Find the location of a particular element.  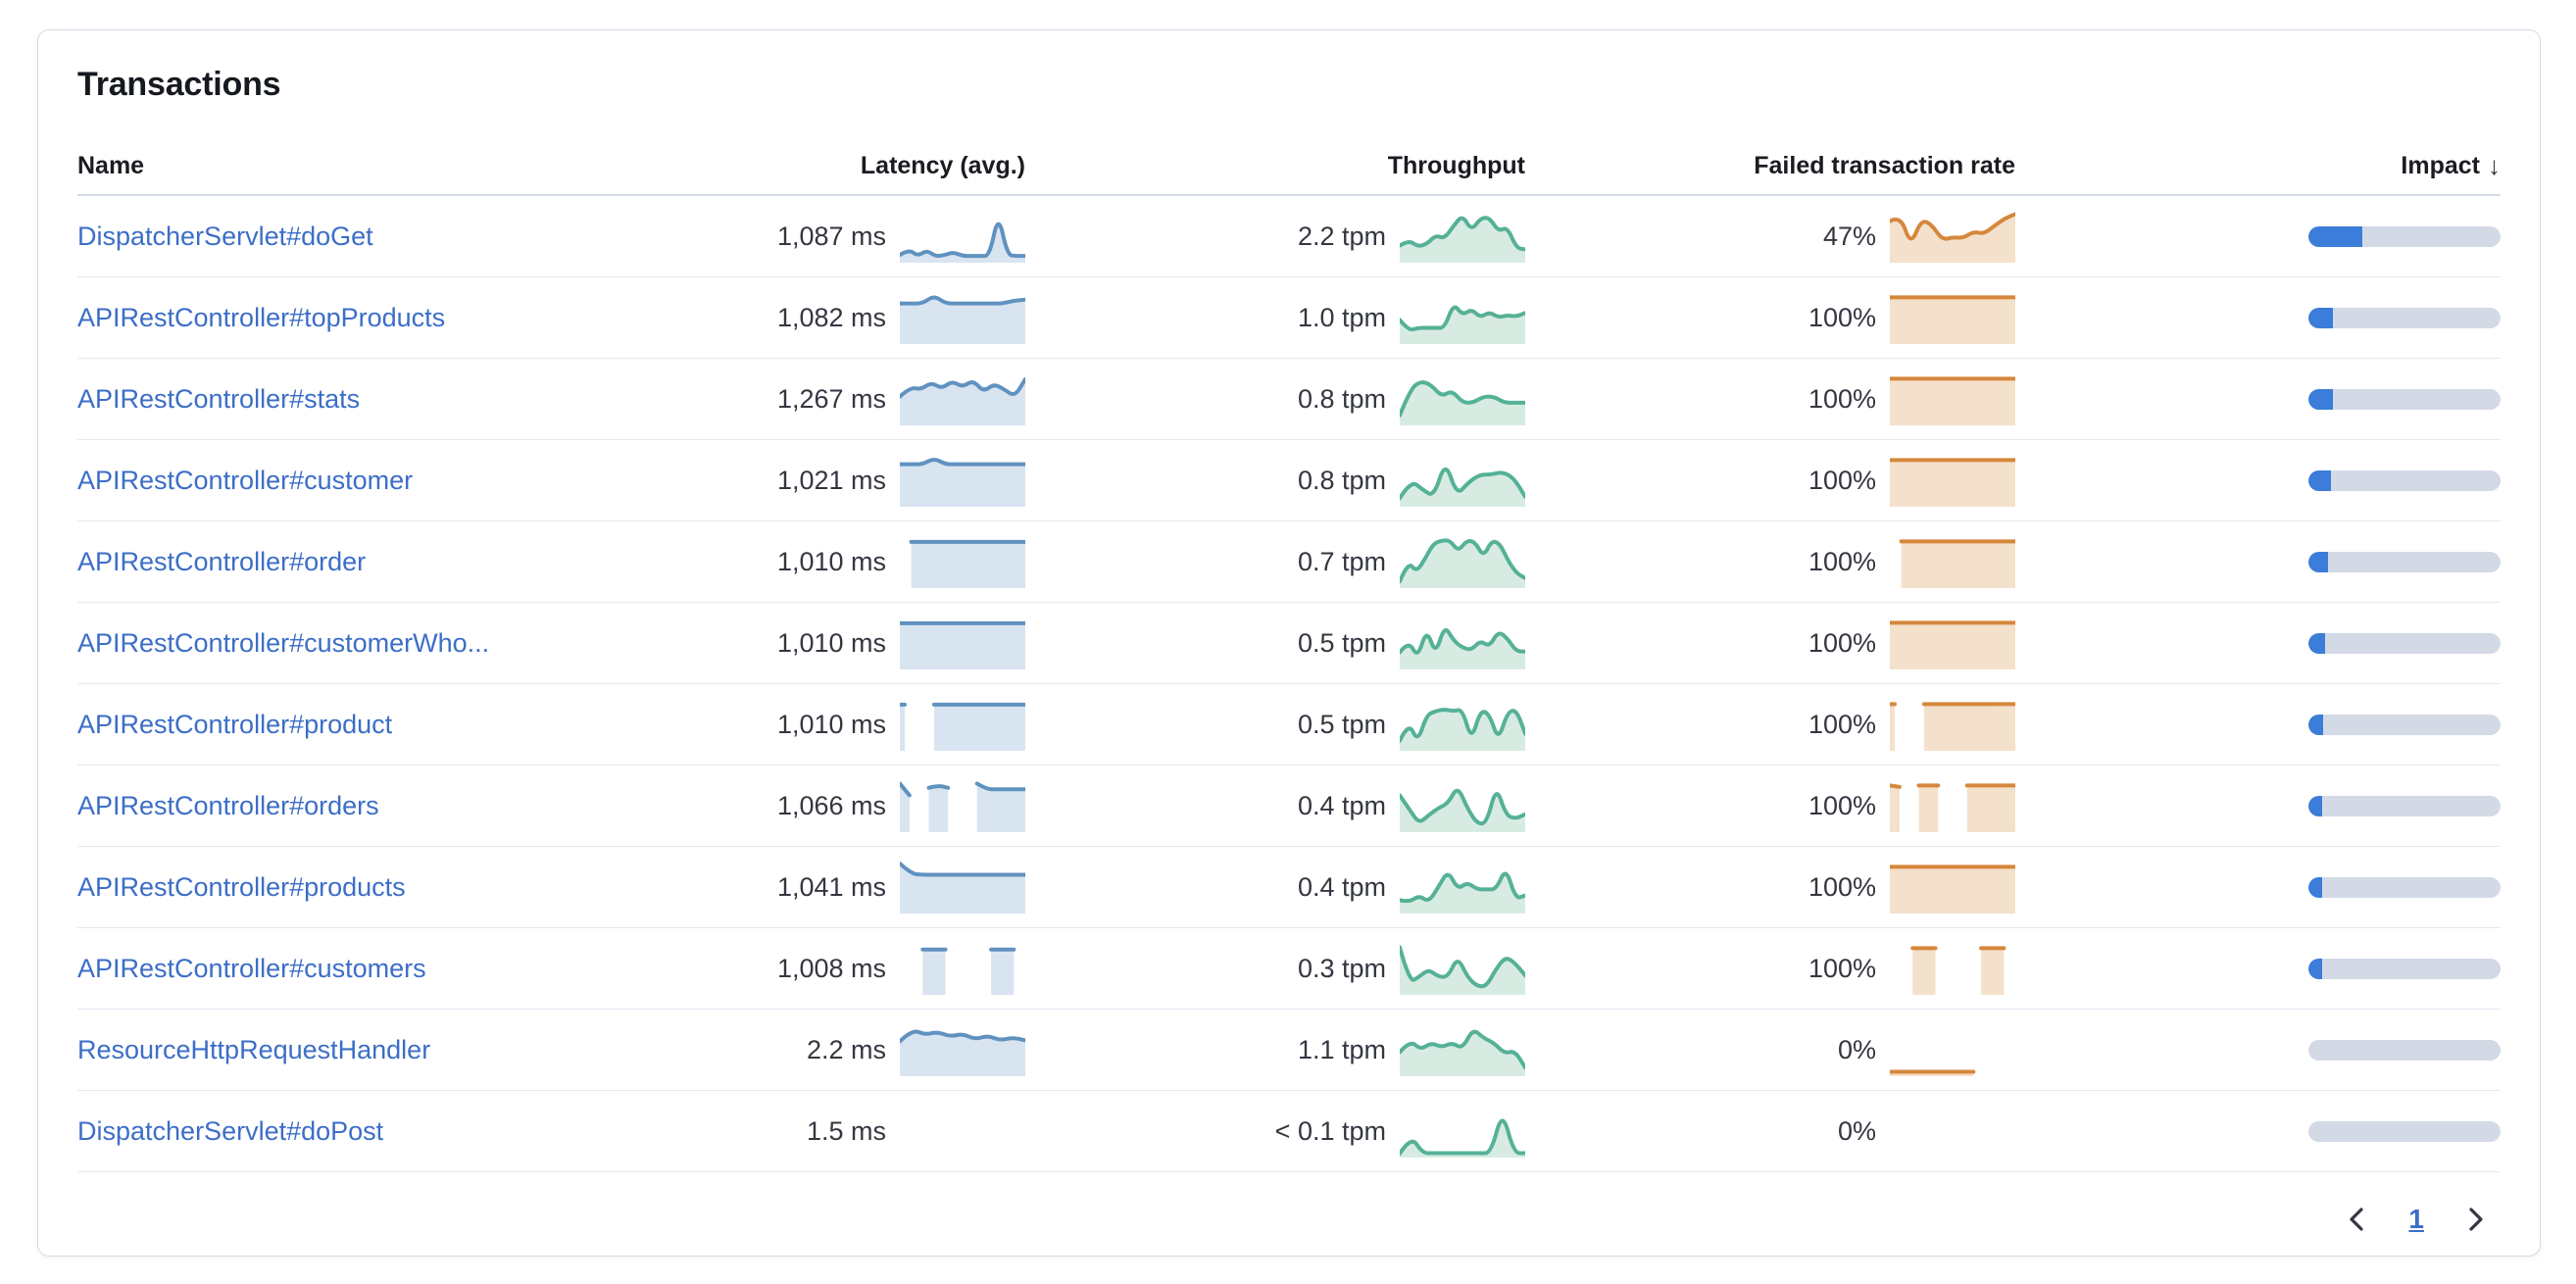

panel-title: Transactions is located at coordinates (179, 84).